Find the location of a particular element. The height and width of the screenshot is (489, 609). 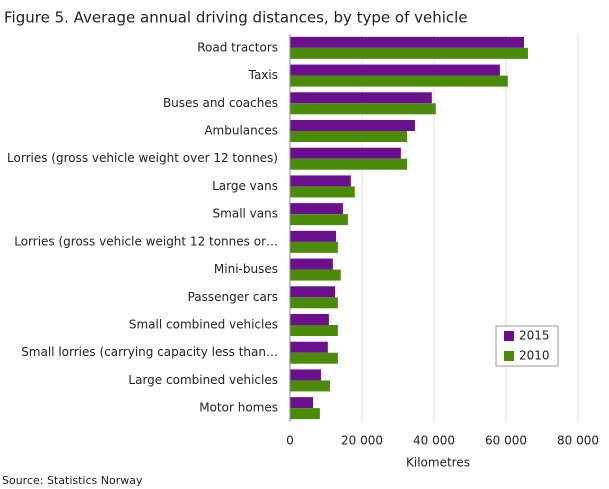

y-tick-label: Road tractors is located at coordinates (237, 47).